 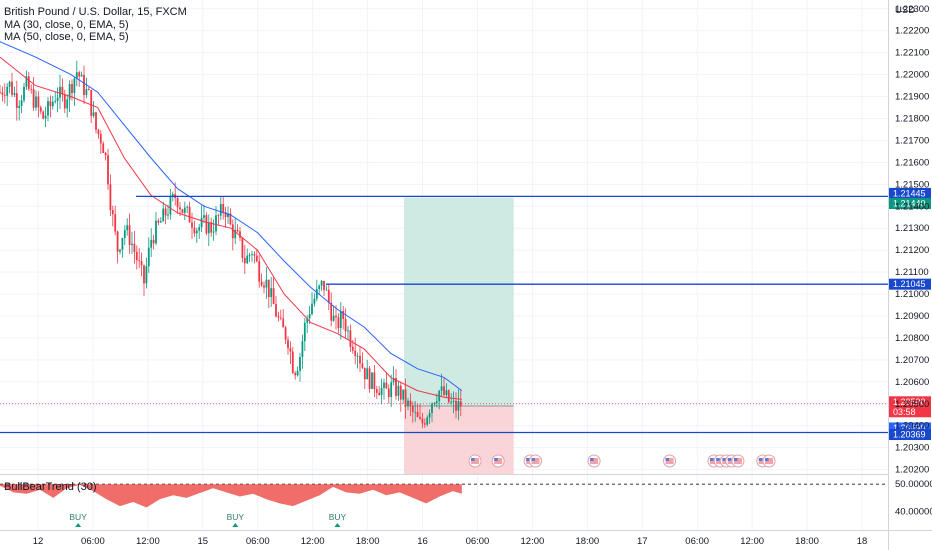 What do you see at coordinates (912, 470) in the screenshot?
I see `y-tick-label: 1.20200` at bounding box center [912, 470].